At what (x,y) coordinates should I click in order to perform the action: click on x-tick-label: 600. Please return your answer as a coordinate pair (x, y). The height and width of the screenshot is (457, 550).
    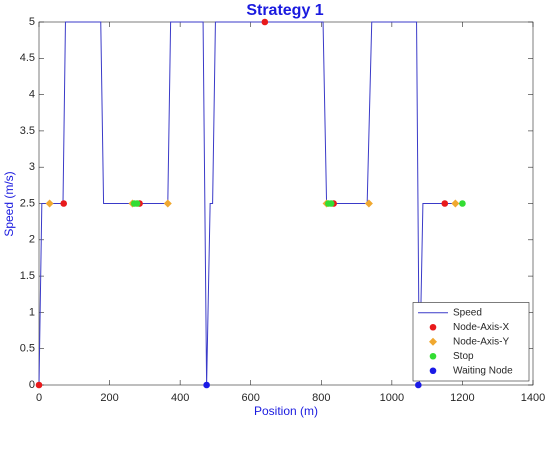
    Looking at the image, I should click on (251, 398).